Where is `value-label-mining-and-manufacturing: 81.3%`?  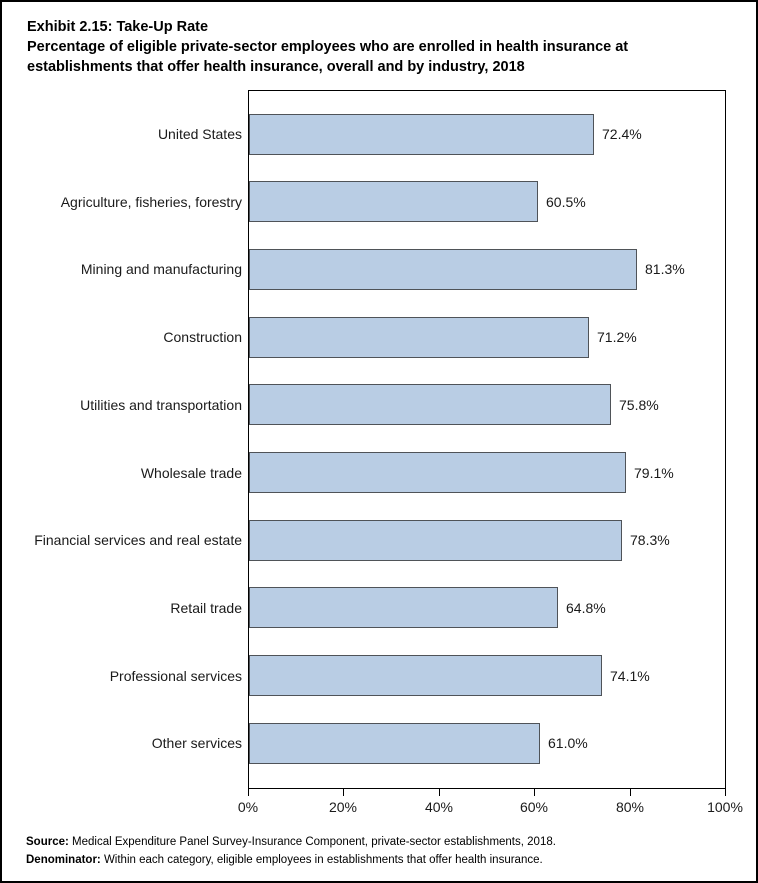 value-label-mining-and-manufacturing: 81.3% is located at coordinates (665, 269).